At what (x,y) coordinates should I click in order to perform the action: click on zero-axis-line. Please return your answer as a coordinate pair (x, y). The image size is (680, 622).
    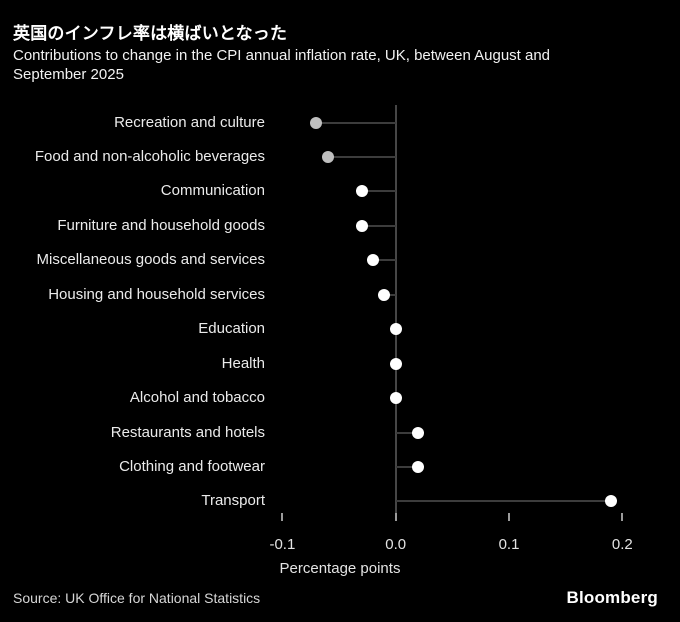
    Looking at the image, I should click on (395, 311).